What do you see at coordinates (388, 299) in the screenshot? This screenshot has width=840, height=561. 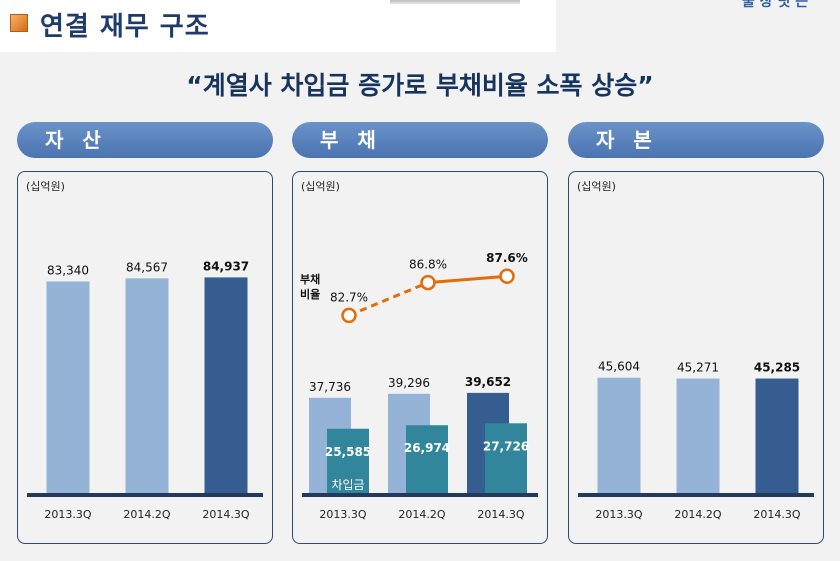 I see `ratio-line-dashed-segment` at bounding box center [388, 299].